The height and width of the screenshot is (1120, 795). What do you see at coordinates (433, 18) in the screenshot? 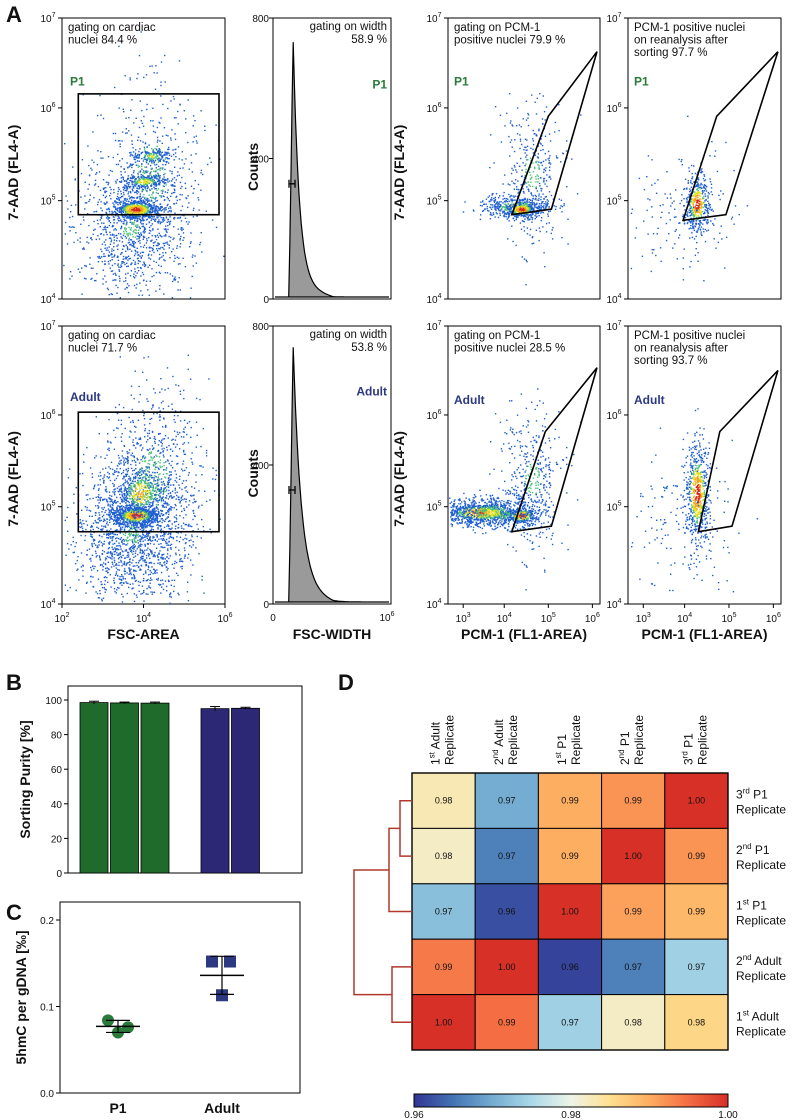
I see `y-tick-label: 107` at bounding box center [433, 18].